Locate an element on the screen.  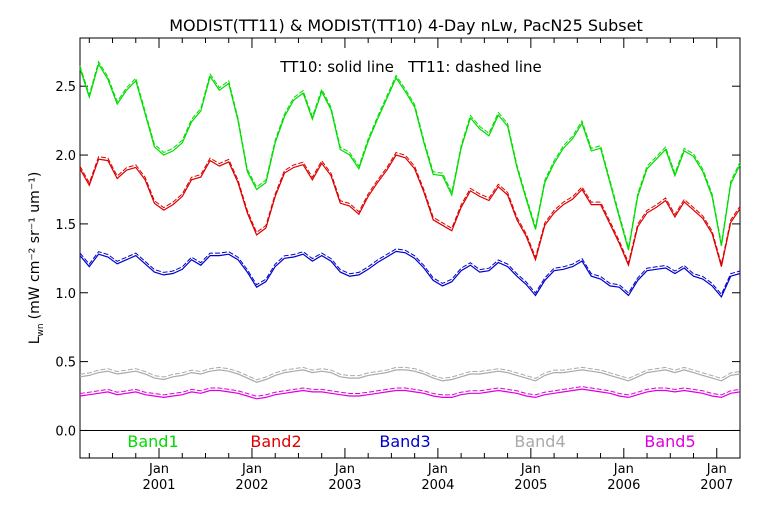
series-line-band4-tt10 is located at coordinates (410, 376).